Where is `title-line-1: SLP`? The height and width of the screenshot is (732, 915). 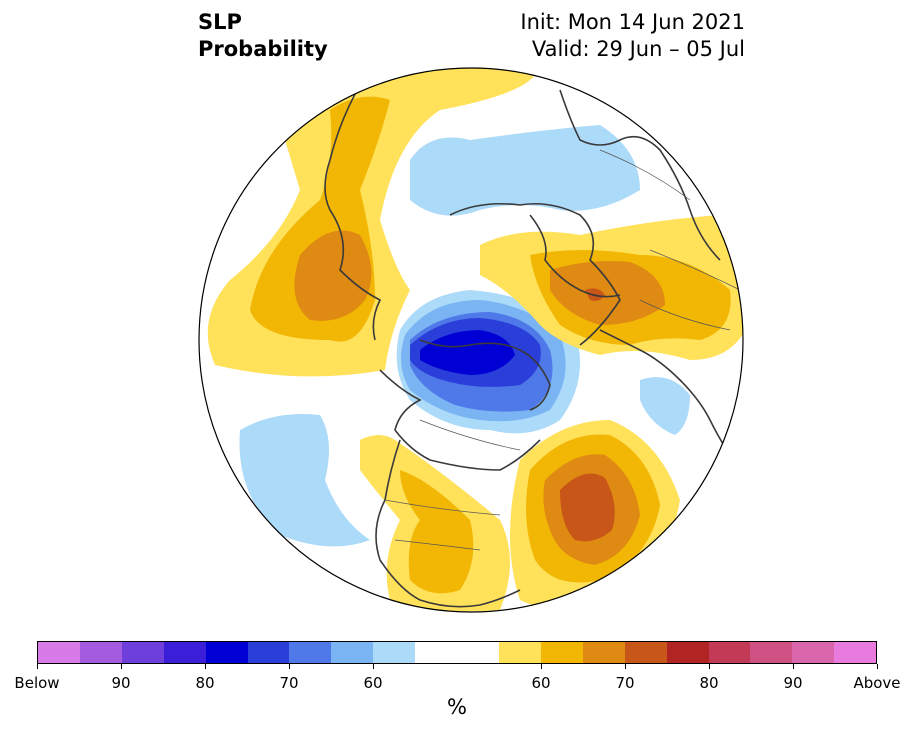 title-line-1: SLP is located at coordinates (220, 22).